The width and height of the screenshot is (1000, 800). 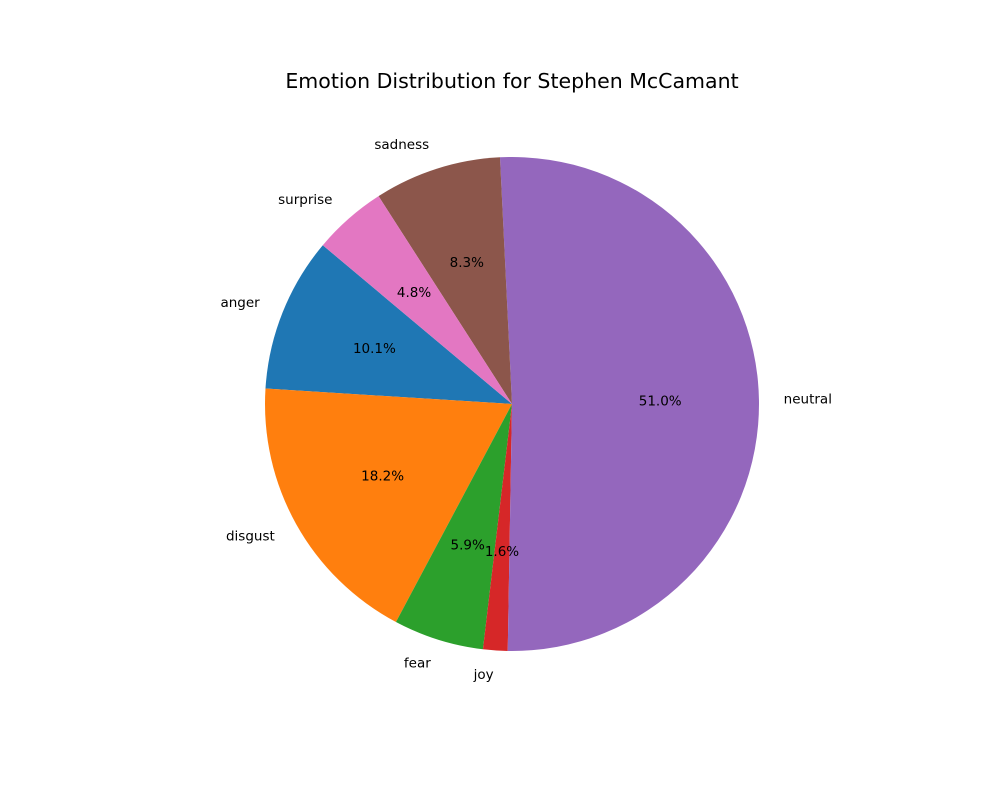 What do you see at coordinates (453, 527) in the screenshot?
I see `pie-slice-fear` at bounding box center [453, 527].